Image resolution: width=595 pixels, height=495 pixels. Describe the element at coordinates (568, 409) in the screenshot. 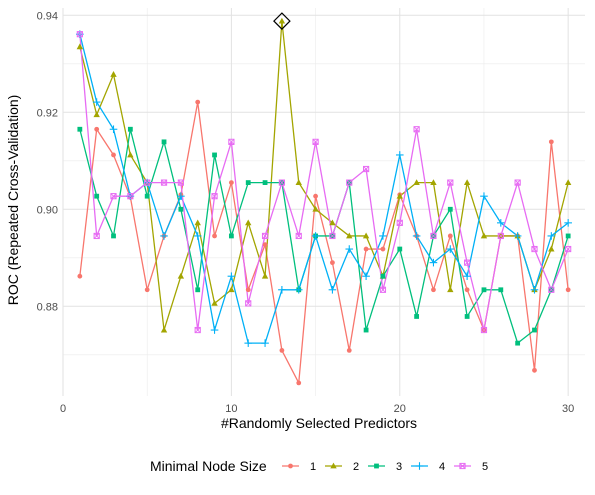

I see `x-tick-label: 30` at that location.